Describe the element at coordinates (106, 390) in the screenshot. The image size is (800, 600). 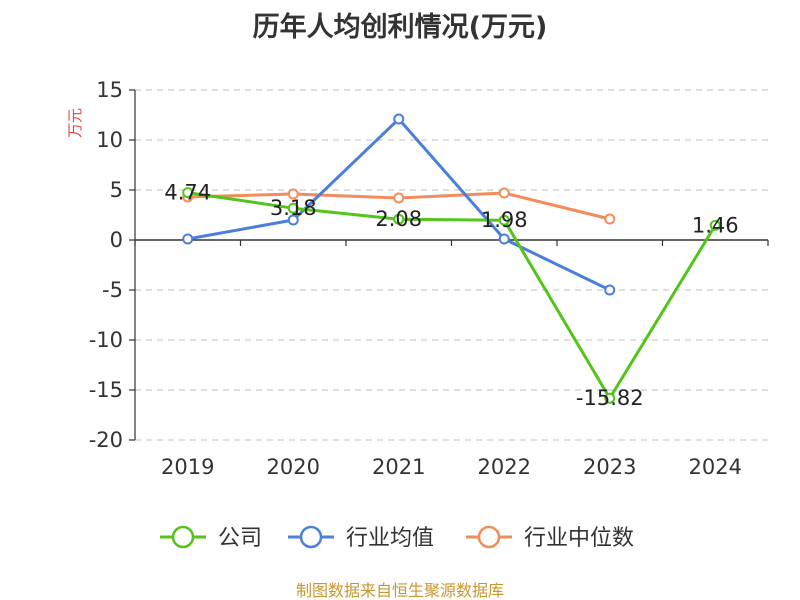
I see `y-tick-label: -15` at that location.